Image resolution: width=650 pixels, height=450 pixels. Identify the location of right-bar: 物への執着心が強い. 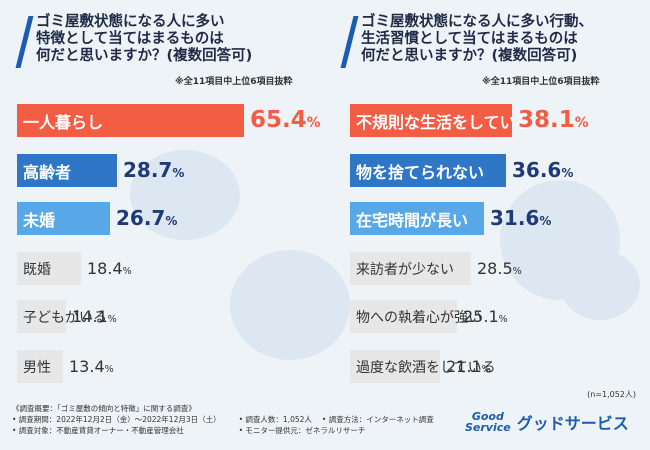
(416, 316).